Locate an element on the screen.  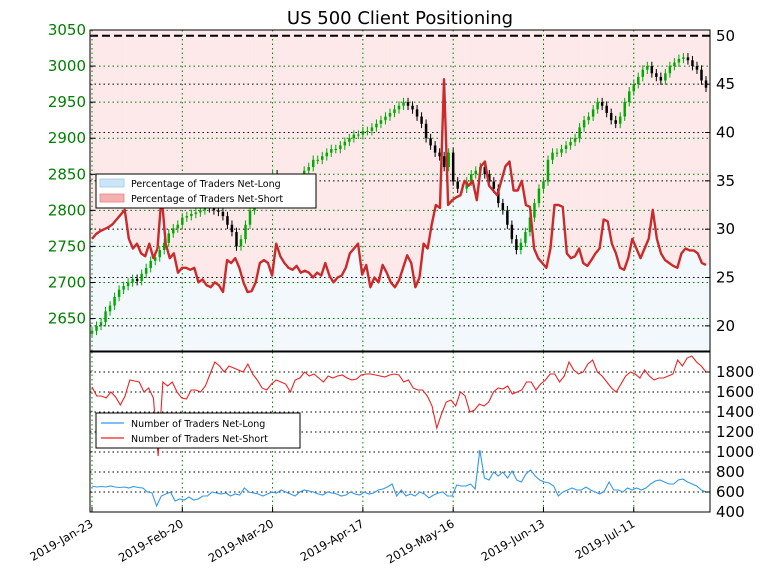
tick-label-date: 2019-May-16 is located at coordinates (420, 541).